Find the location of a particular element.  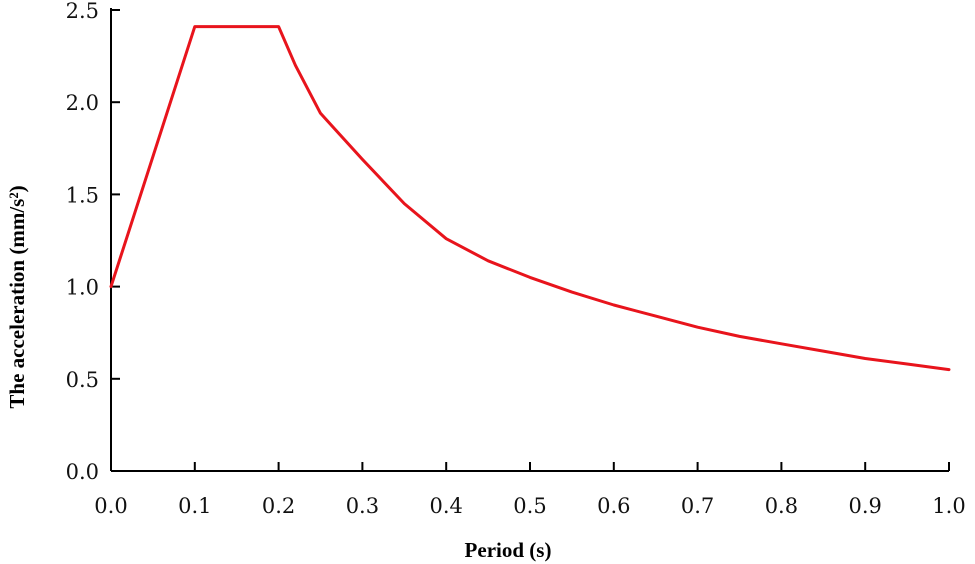

x-tick-label: 0.5 is located at coordinates (529, 506).